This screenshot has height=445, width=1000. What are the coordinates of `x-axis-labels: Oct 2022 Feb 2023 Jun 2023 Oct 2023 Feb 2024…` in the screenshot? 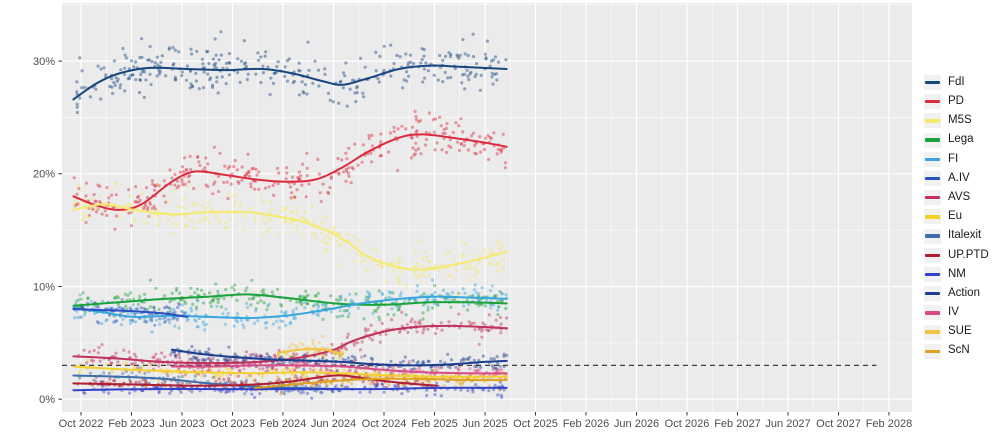 It's located at (486, 424).